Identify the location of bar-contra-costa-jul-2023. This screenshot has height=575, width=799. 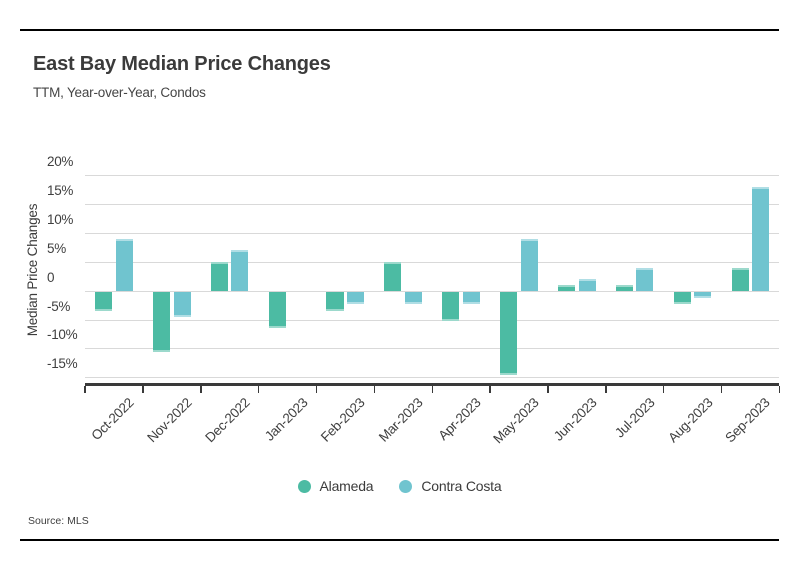
(645, 279).